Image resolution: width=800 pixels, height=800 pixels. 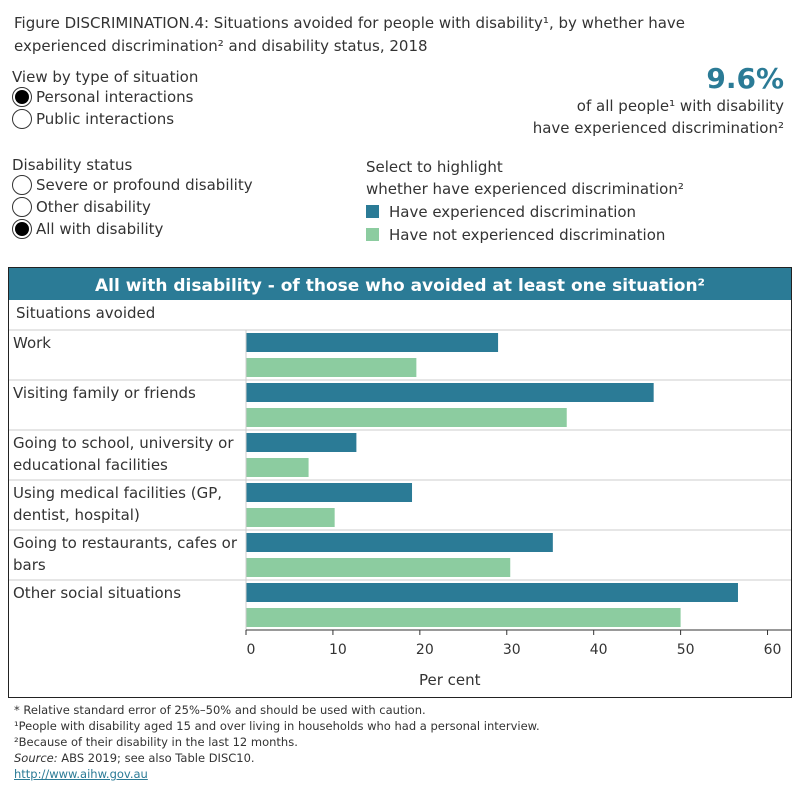 I want to click on radio-public-interactions: Public interactions, so click(x=105, y=119).